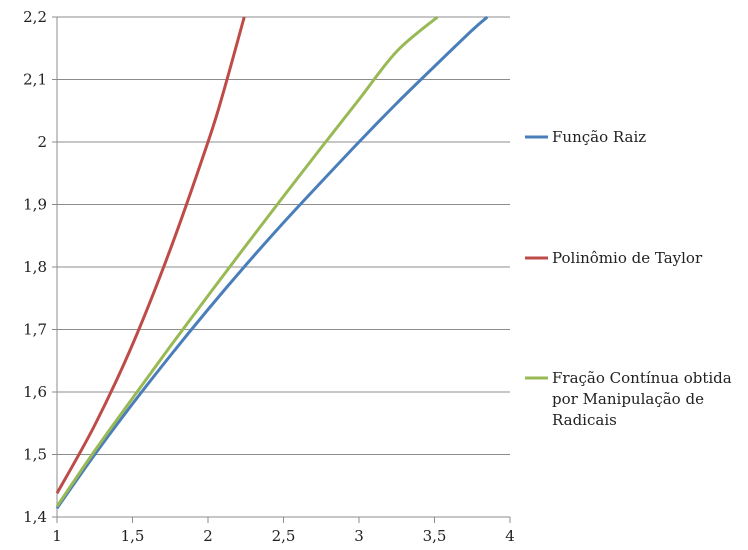 This screenshot has height=550, width=748. I want to click on legend-label-funcao-raiz: Função Raiz, so click(599, 137).